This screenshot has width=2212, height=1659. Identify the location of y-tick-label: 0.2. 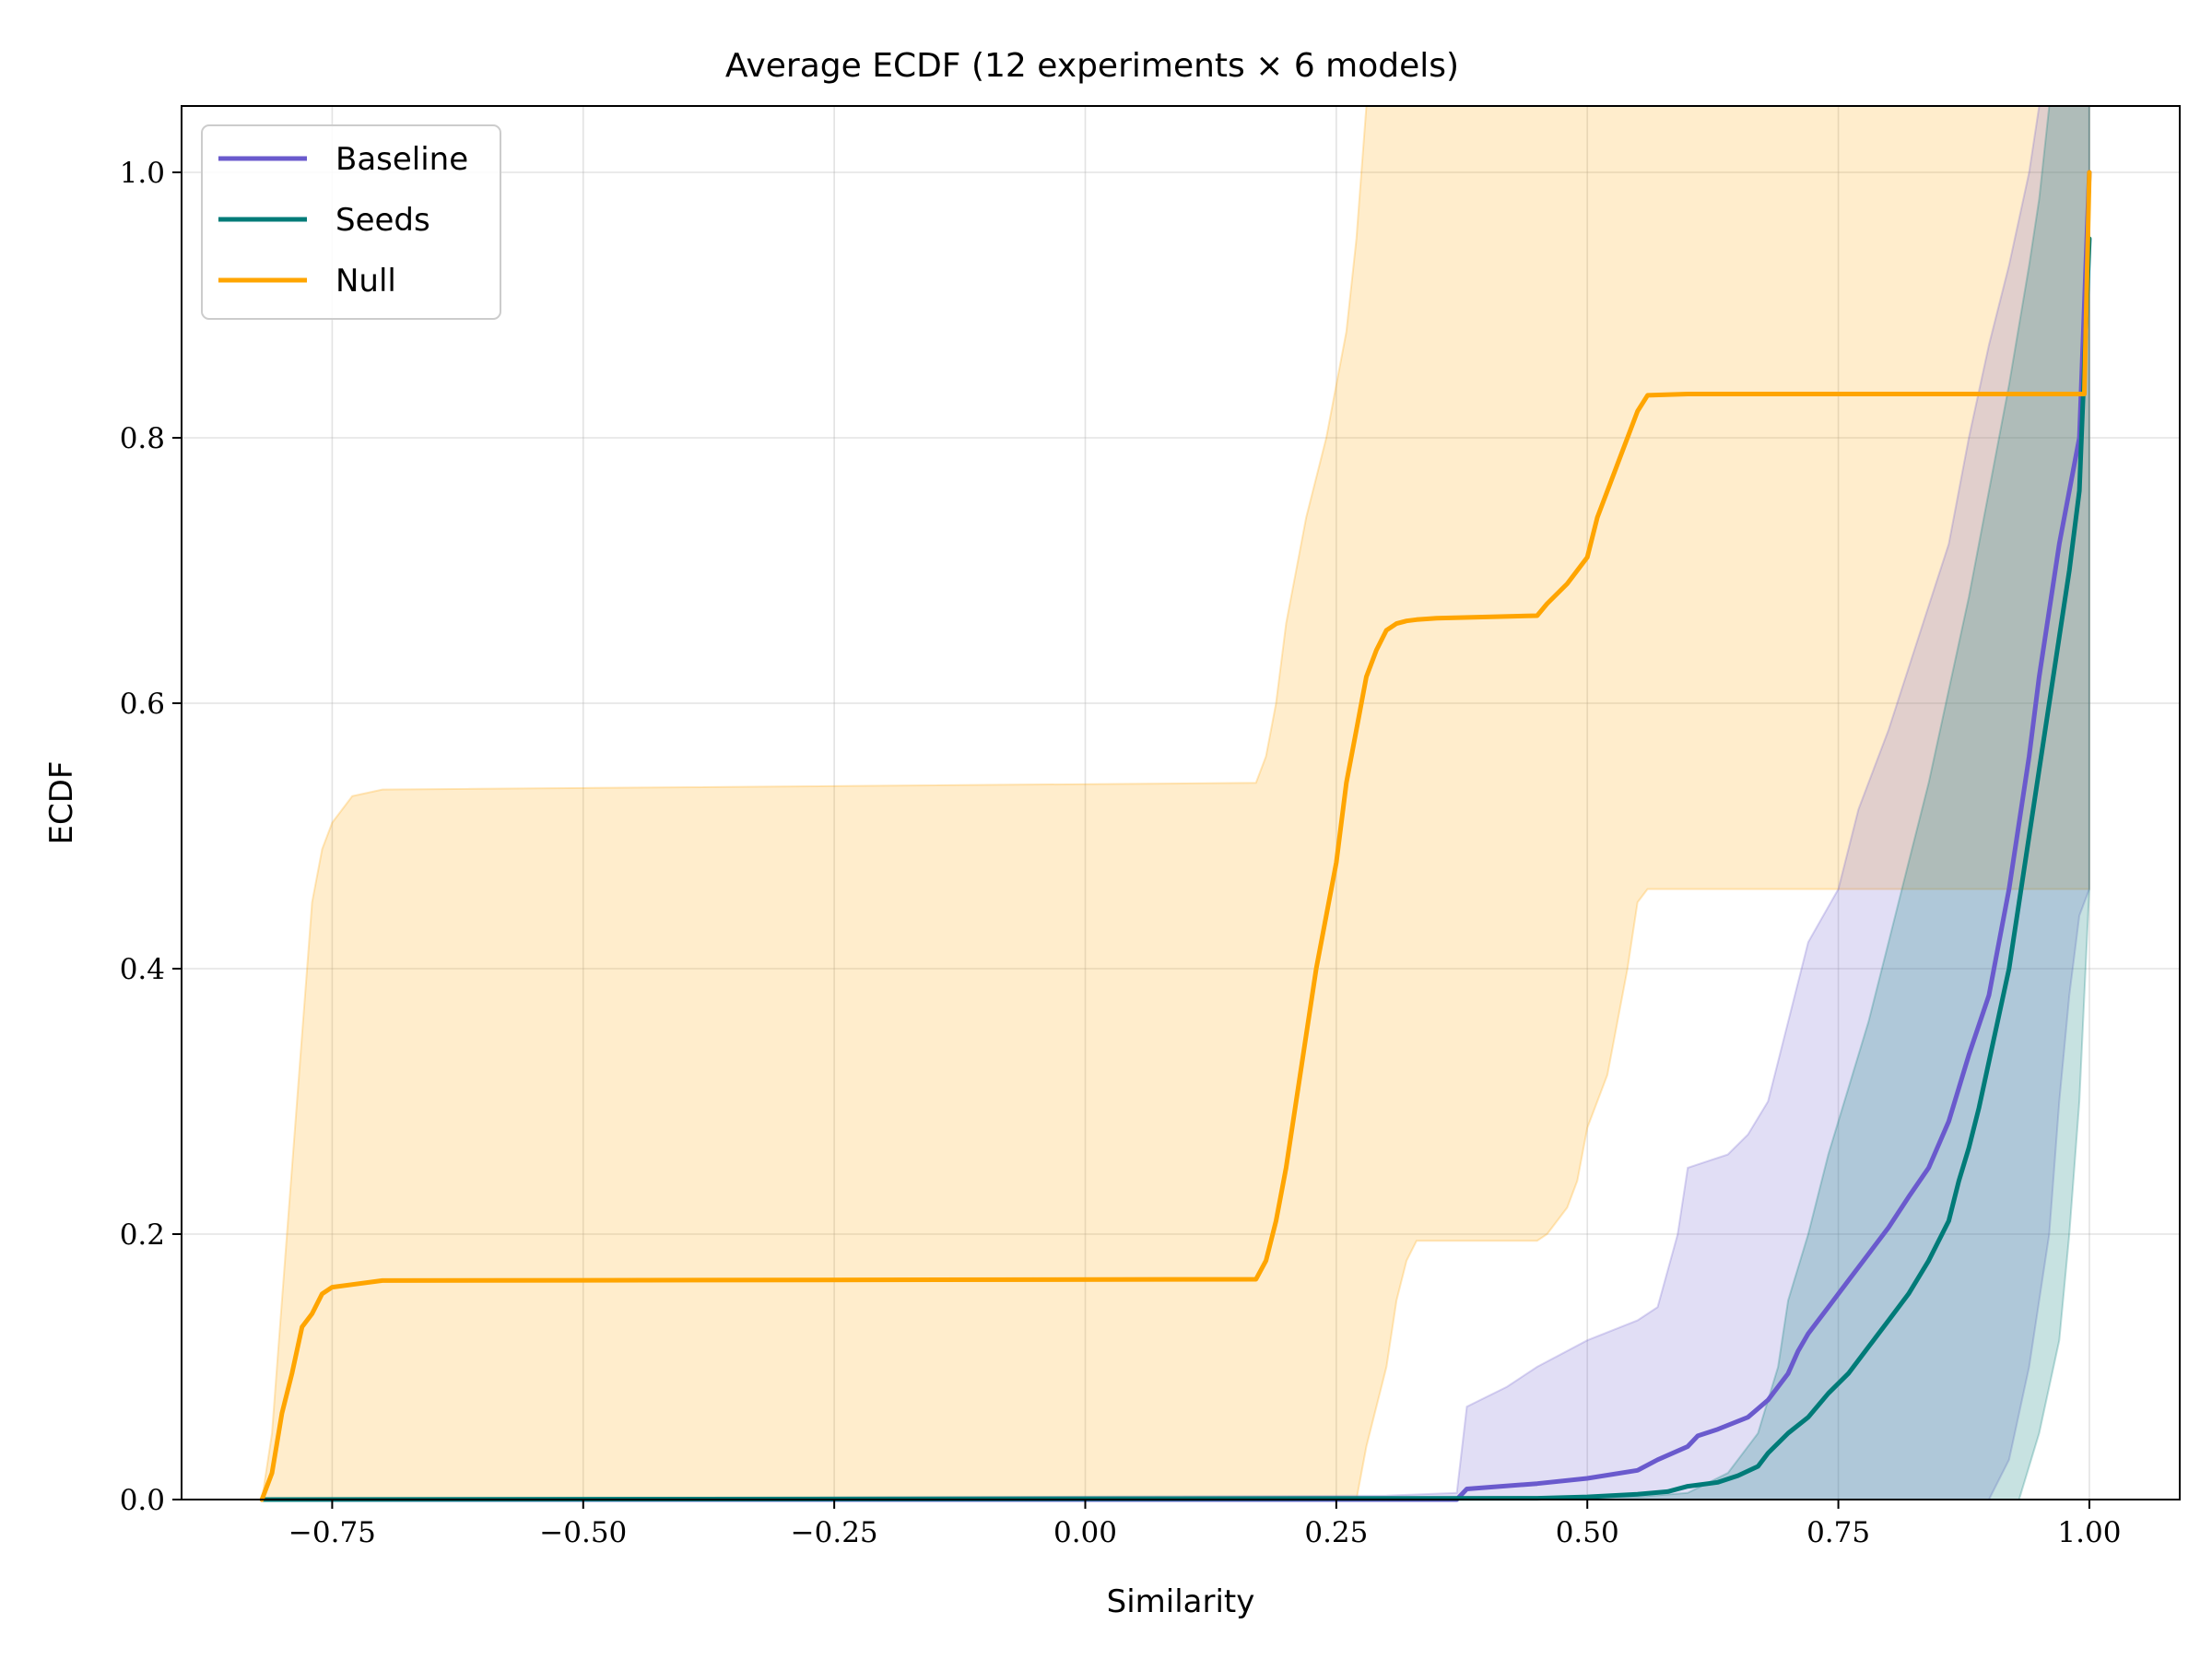
(142, 1235).